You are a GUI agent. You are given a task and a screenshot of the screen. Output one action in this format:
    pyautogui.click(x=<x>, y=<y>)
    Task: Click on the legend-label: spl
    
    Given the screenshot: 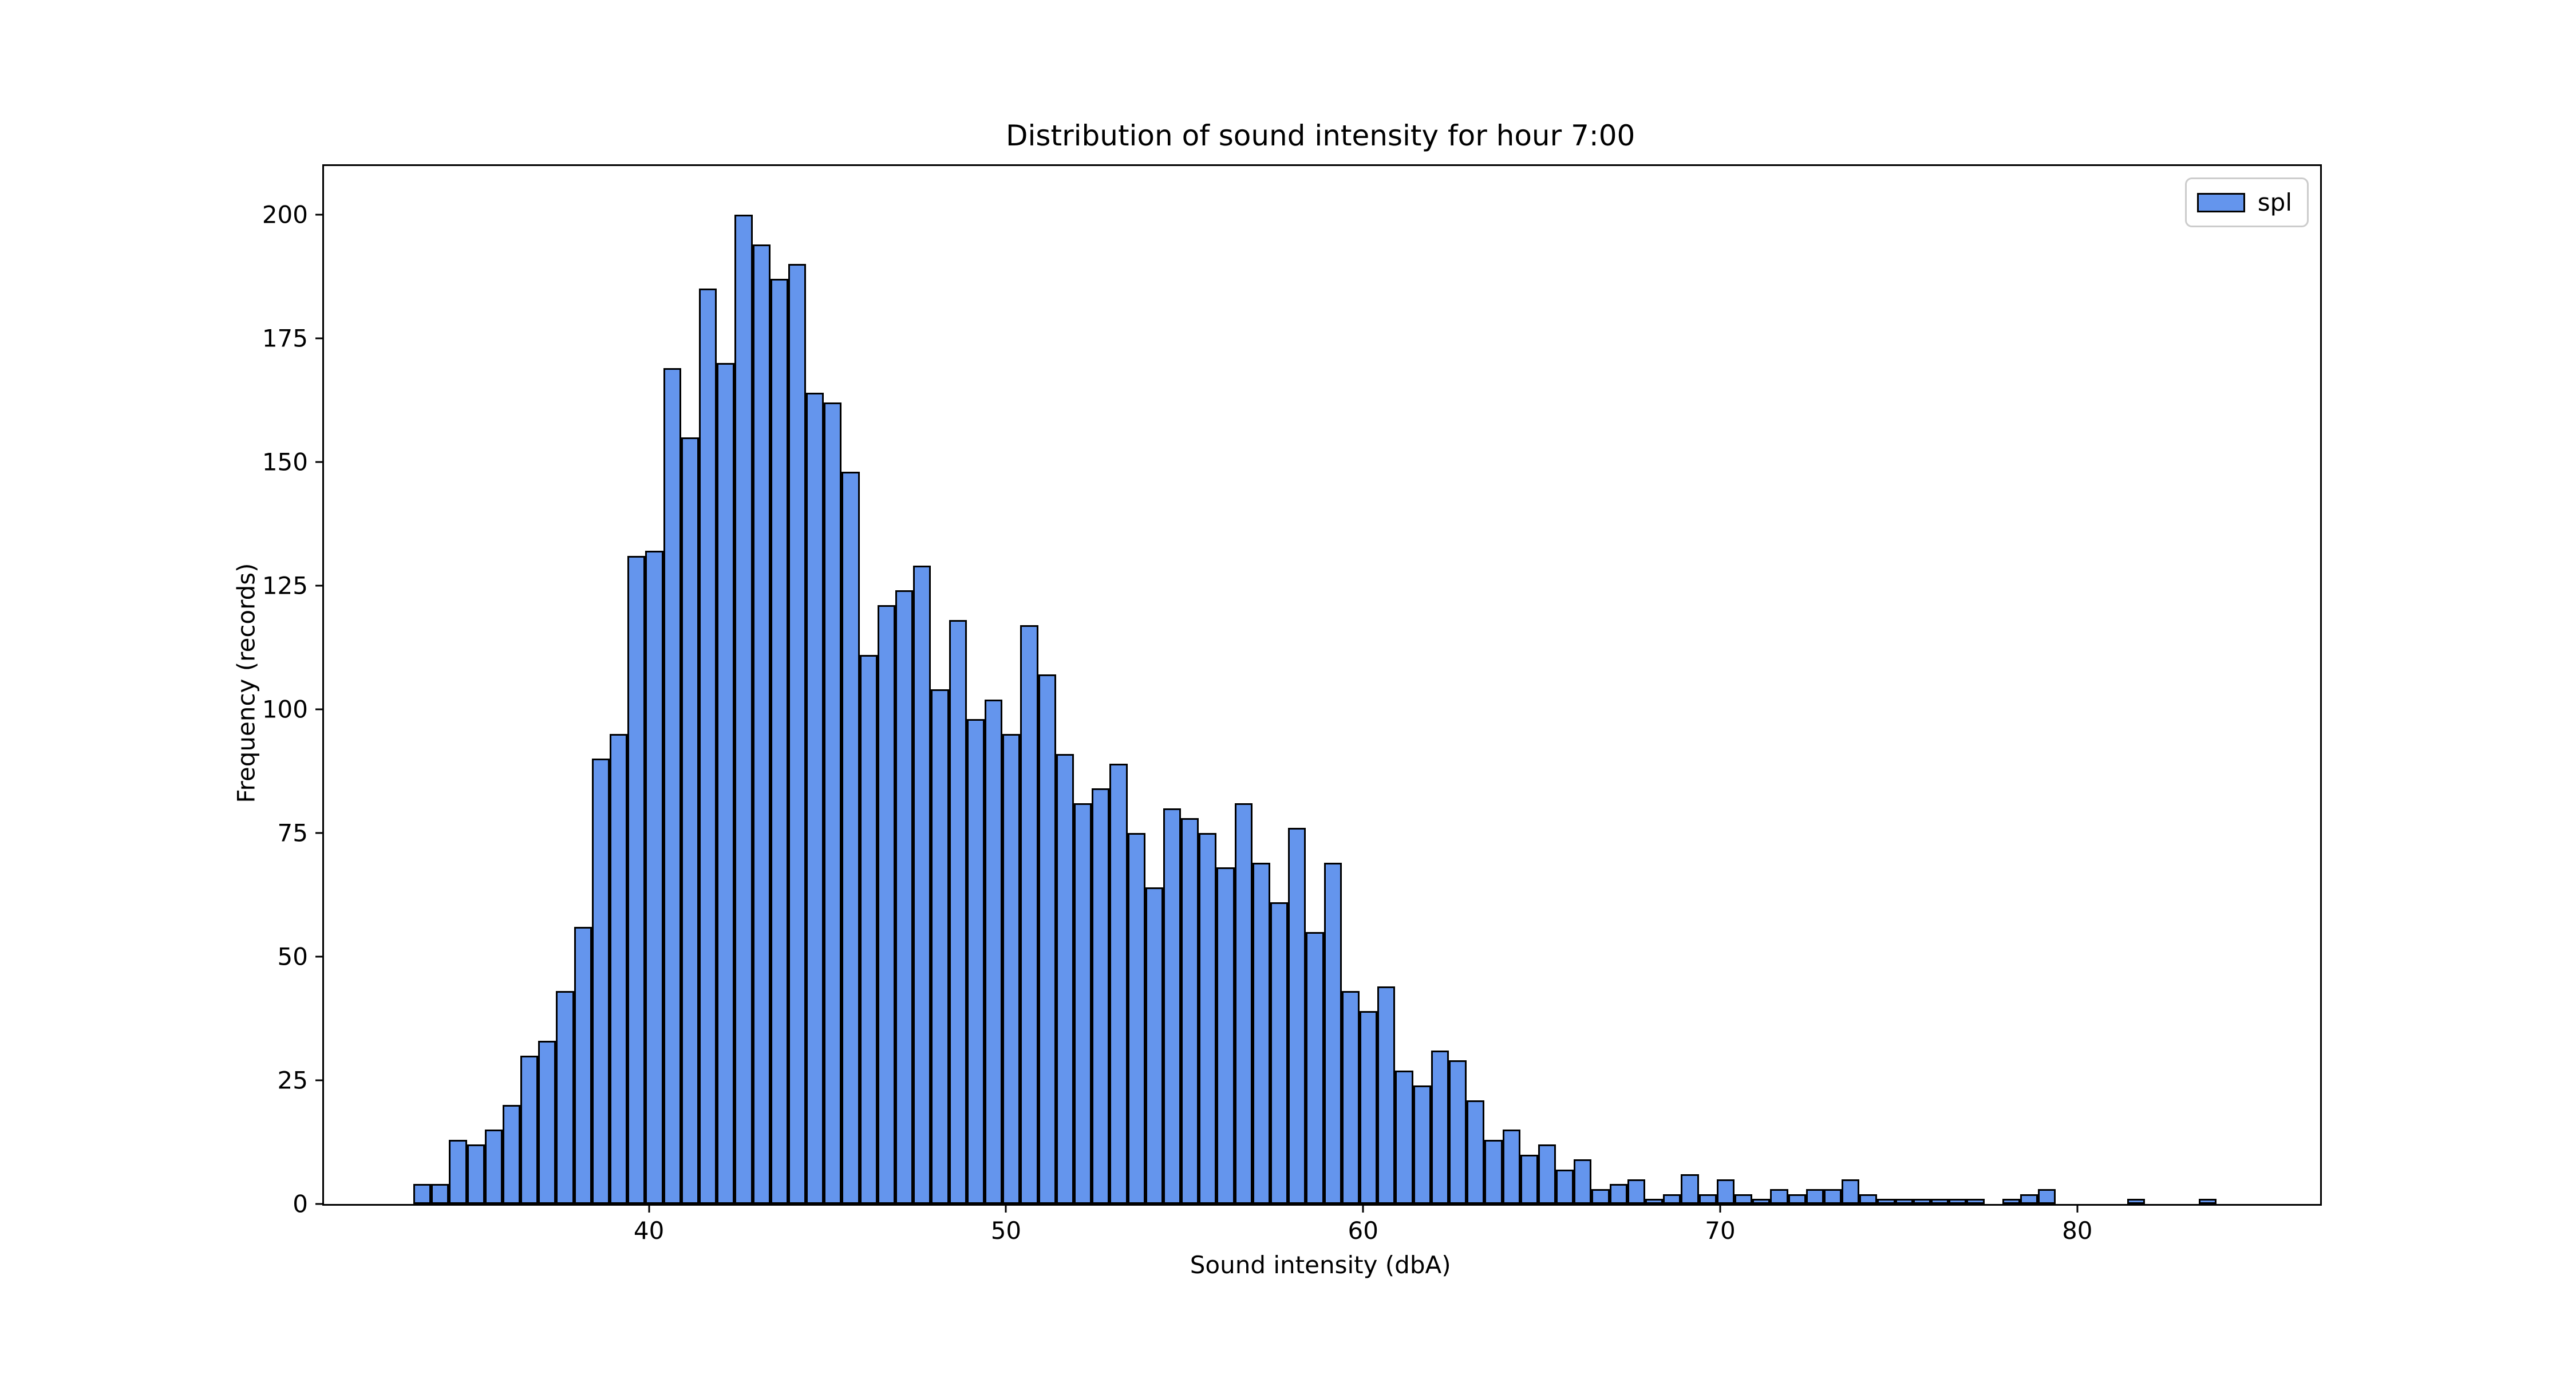 What is the action you would take?
    pyautogui.click(x=2274, y=202)
    